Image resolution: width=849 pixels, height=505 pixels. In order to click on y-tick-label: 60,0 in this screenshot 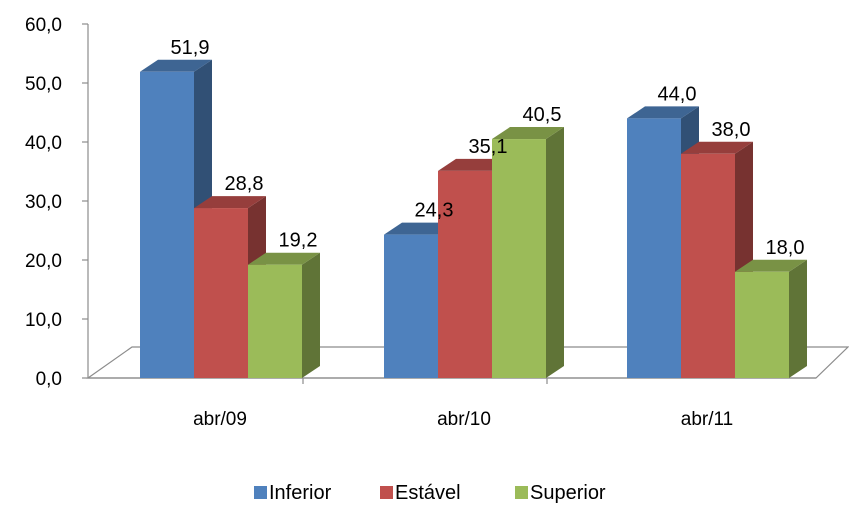, I will do `click(43, 25)`.